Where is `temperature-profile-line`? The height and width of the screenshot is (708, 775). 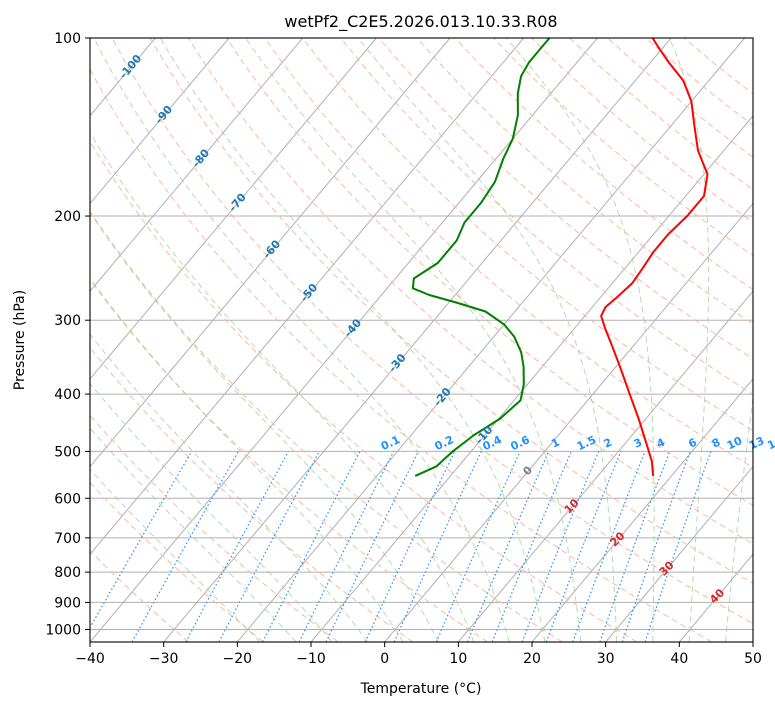
temperature-profile-line is located at coordinates (654, 257).